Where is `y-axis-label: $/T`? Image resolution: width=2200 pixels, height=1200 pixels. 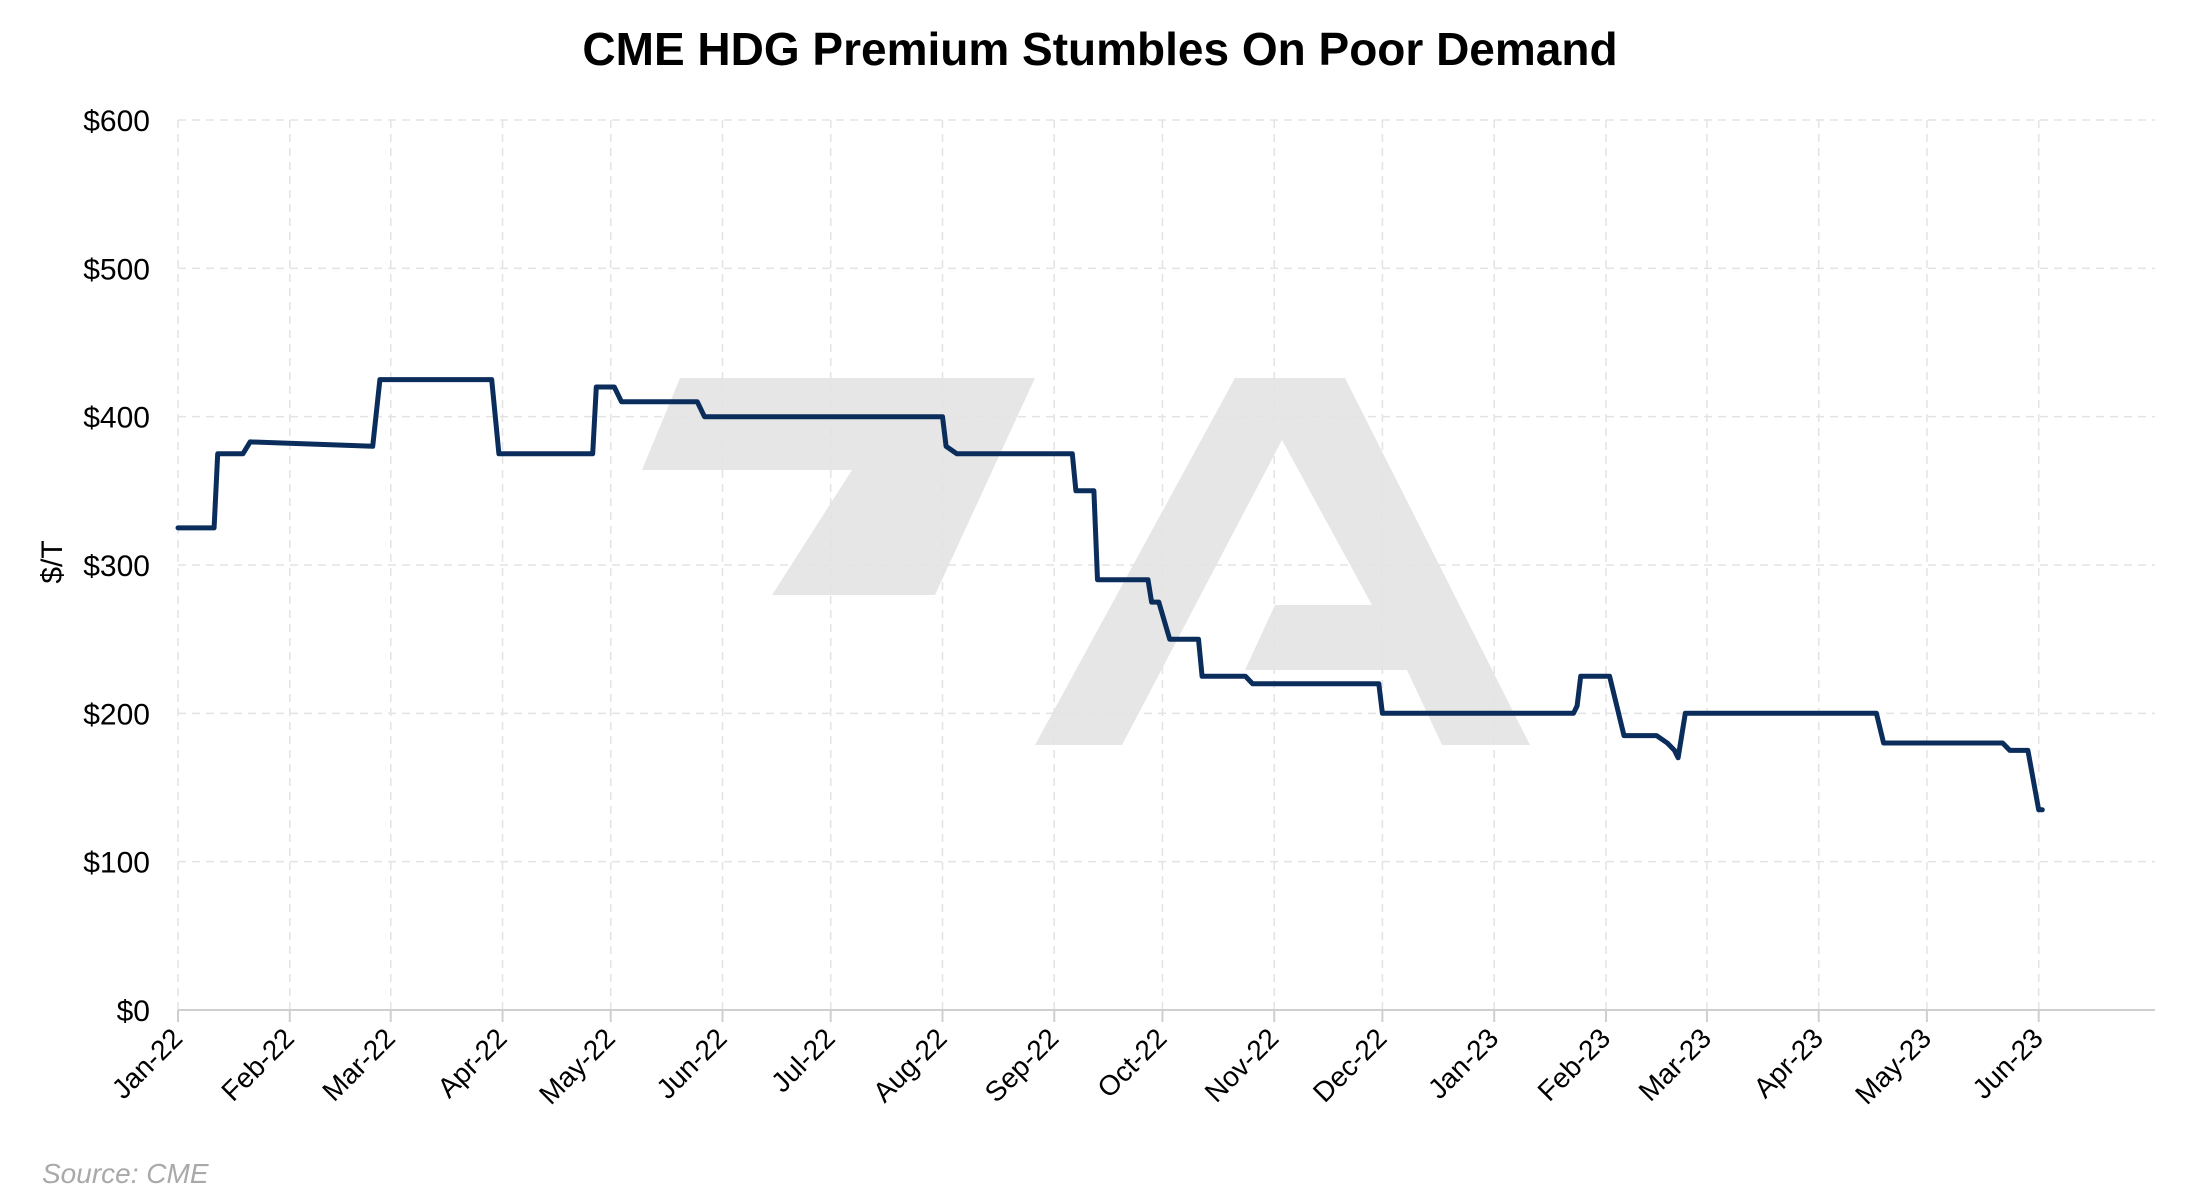
y-axis-label: $/T is located at coordinates (52, 561).